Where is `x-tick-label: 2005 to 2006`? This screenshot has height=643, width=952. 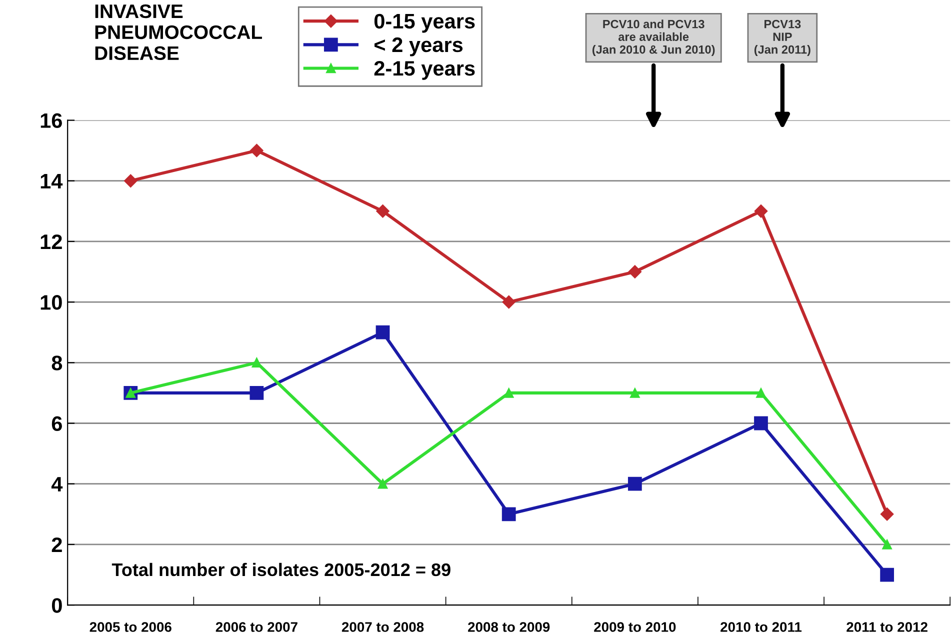
x-tick-label: 2005 to 2006 is located at coordinates (131, 627).